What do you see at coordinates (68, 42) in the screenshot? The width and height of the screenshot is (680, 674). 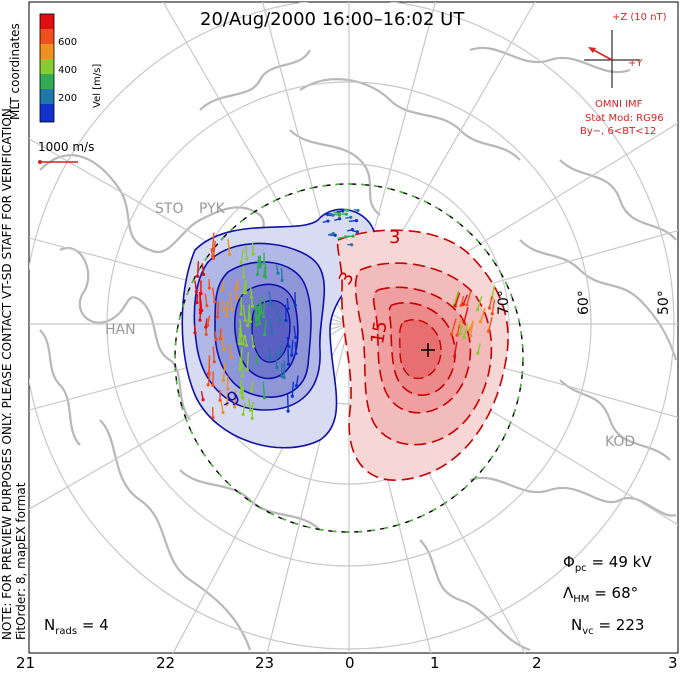 I see `color-tick-600: 600` at bounding box center [68, 42].